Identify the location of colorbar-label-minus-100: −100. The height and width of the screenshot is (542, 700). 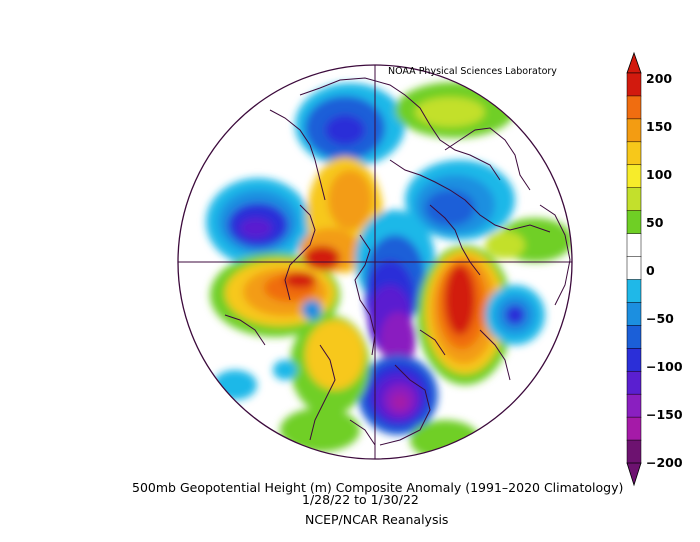
(664, 366).